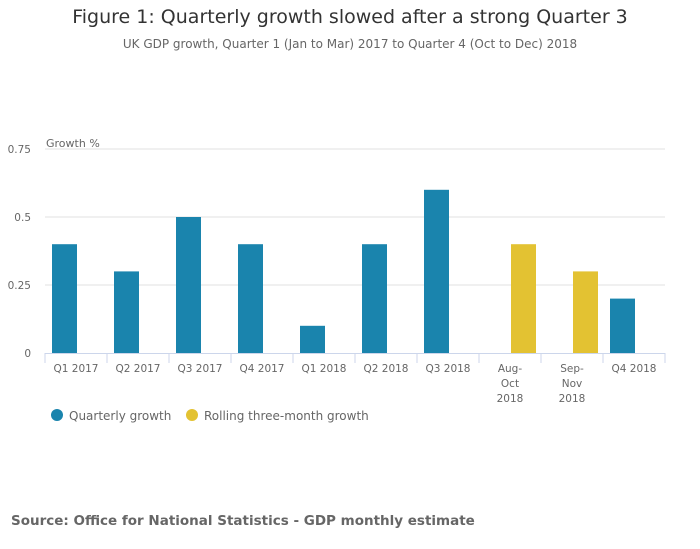  Describe the element at coordinates (633, 369) in the screenshot. I see `x-tick-label: Q4 2018` at that location.